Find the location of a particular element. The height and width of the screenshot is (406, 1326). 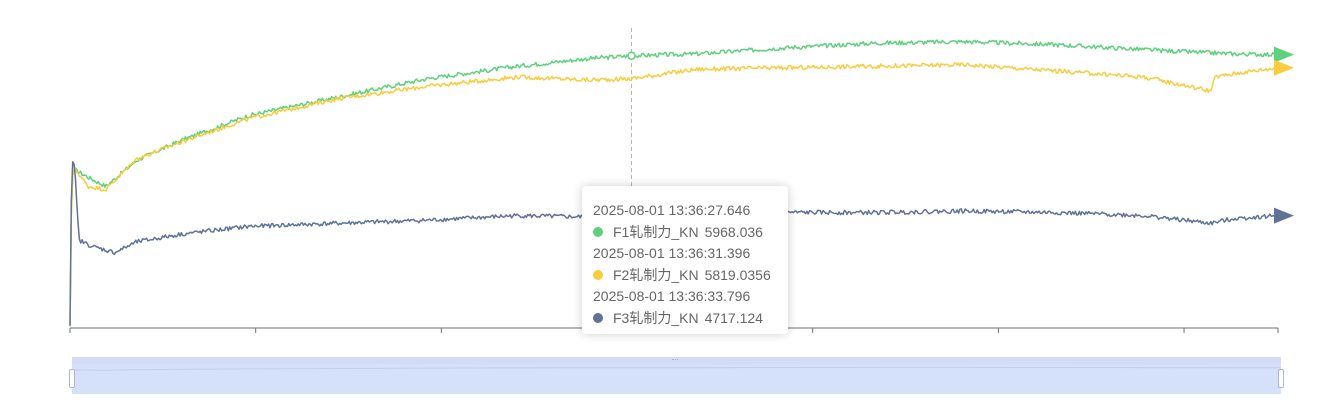

tooltip-row-f3: F3轧制力_KN 4717.124 is located at coordinates (685, 319).